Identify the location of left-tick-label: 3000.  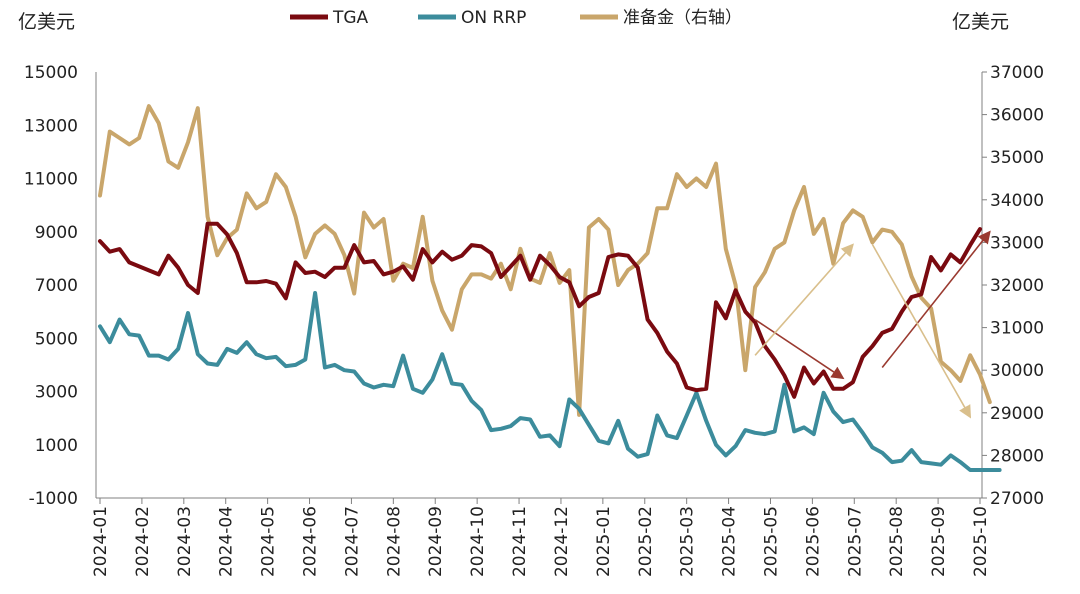
(56, 393).